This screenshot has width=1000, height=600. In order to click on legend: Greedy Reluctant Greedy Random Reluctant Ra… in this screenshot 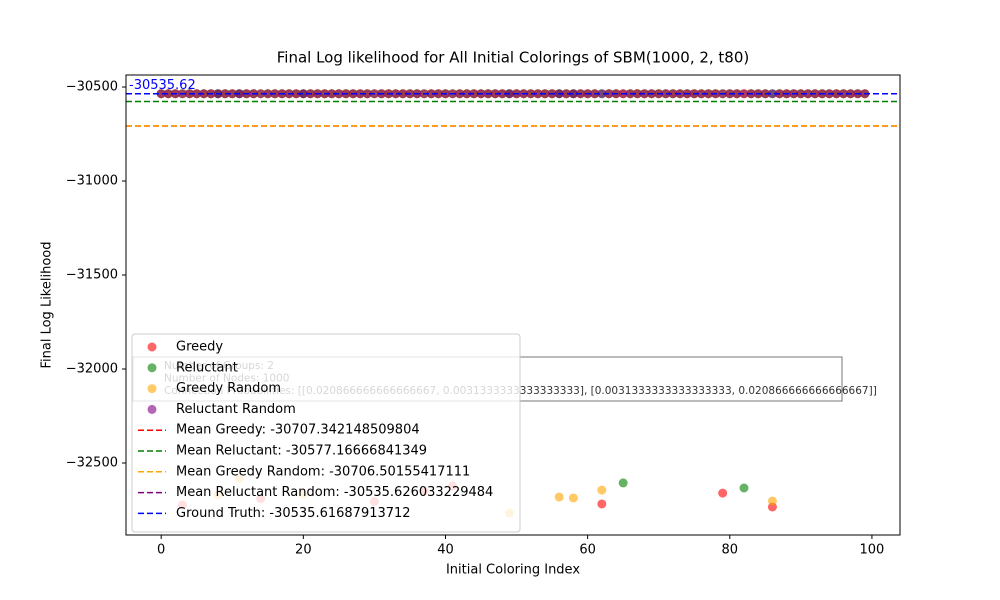, I will do `click(326, 433)`.